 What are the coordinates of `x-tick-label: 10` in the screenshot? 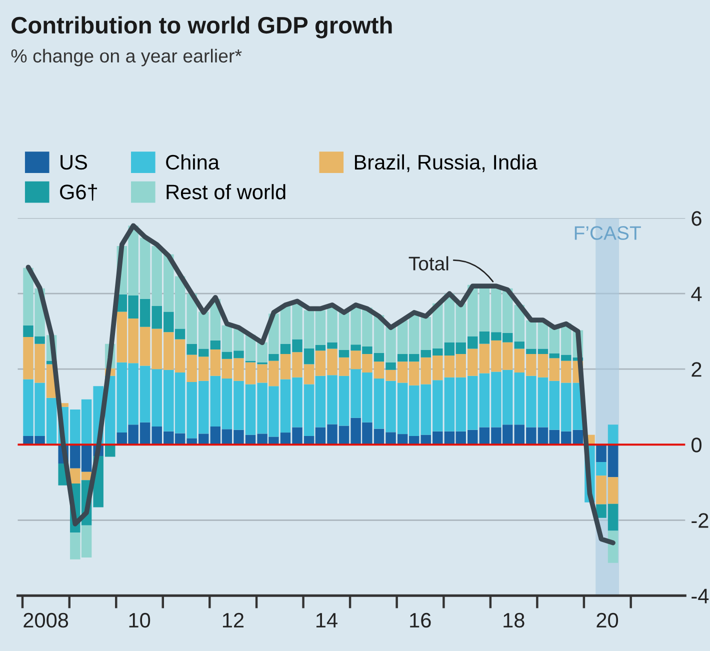 It's located at (139, 620).